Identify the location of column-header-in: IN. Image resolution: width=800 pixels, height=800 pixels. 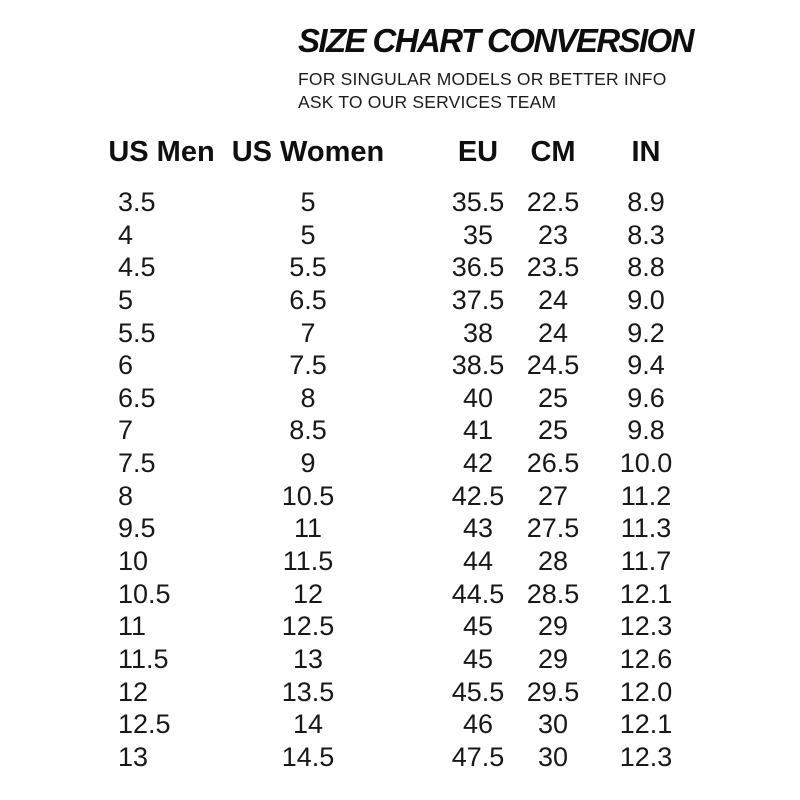
(646, 152).